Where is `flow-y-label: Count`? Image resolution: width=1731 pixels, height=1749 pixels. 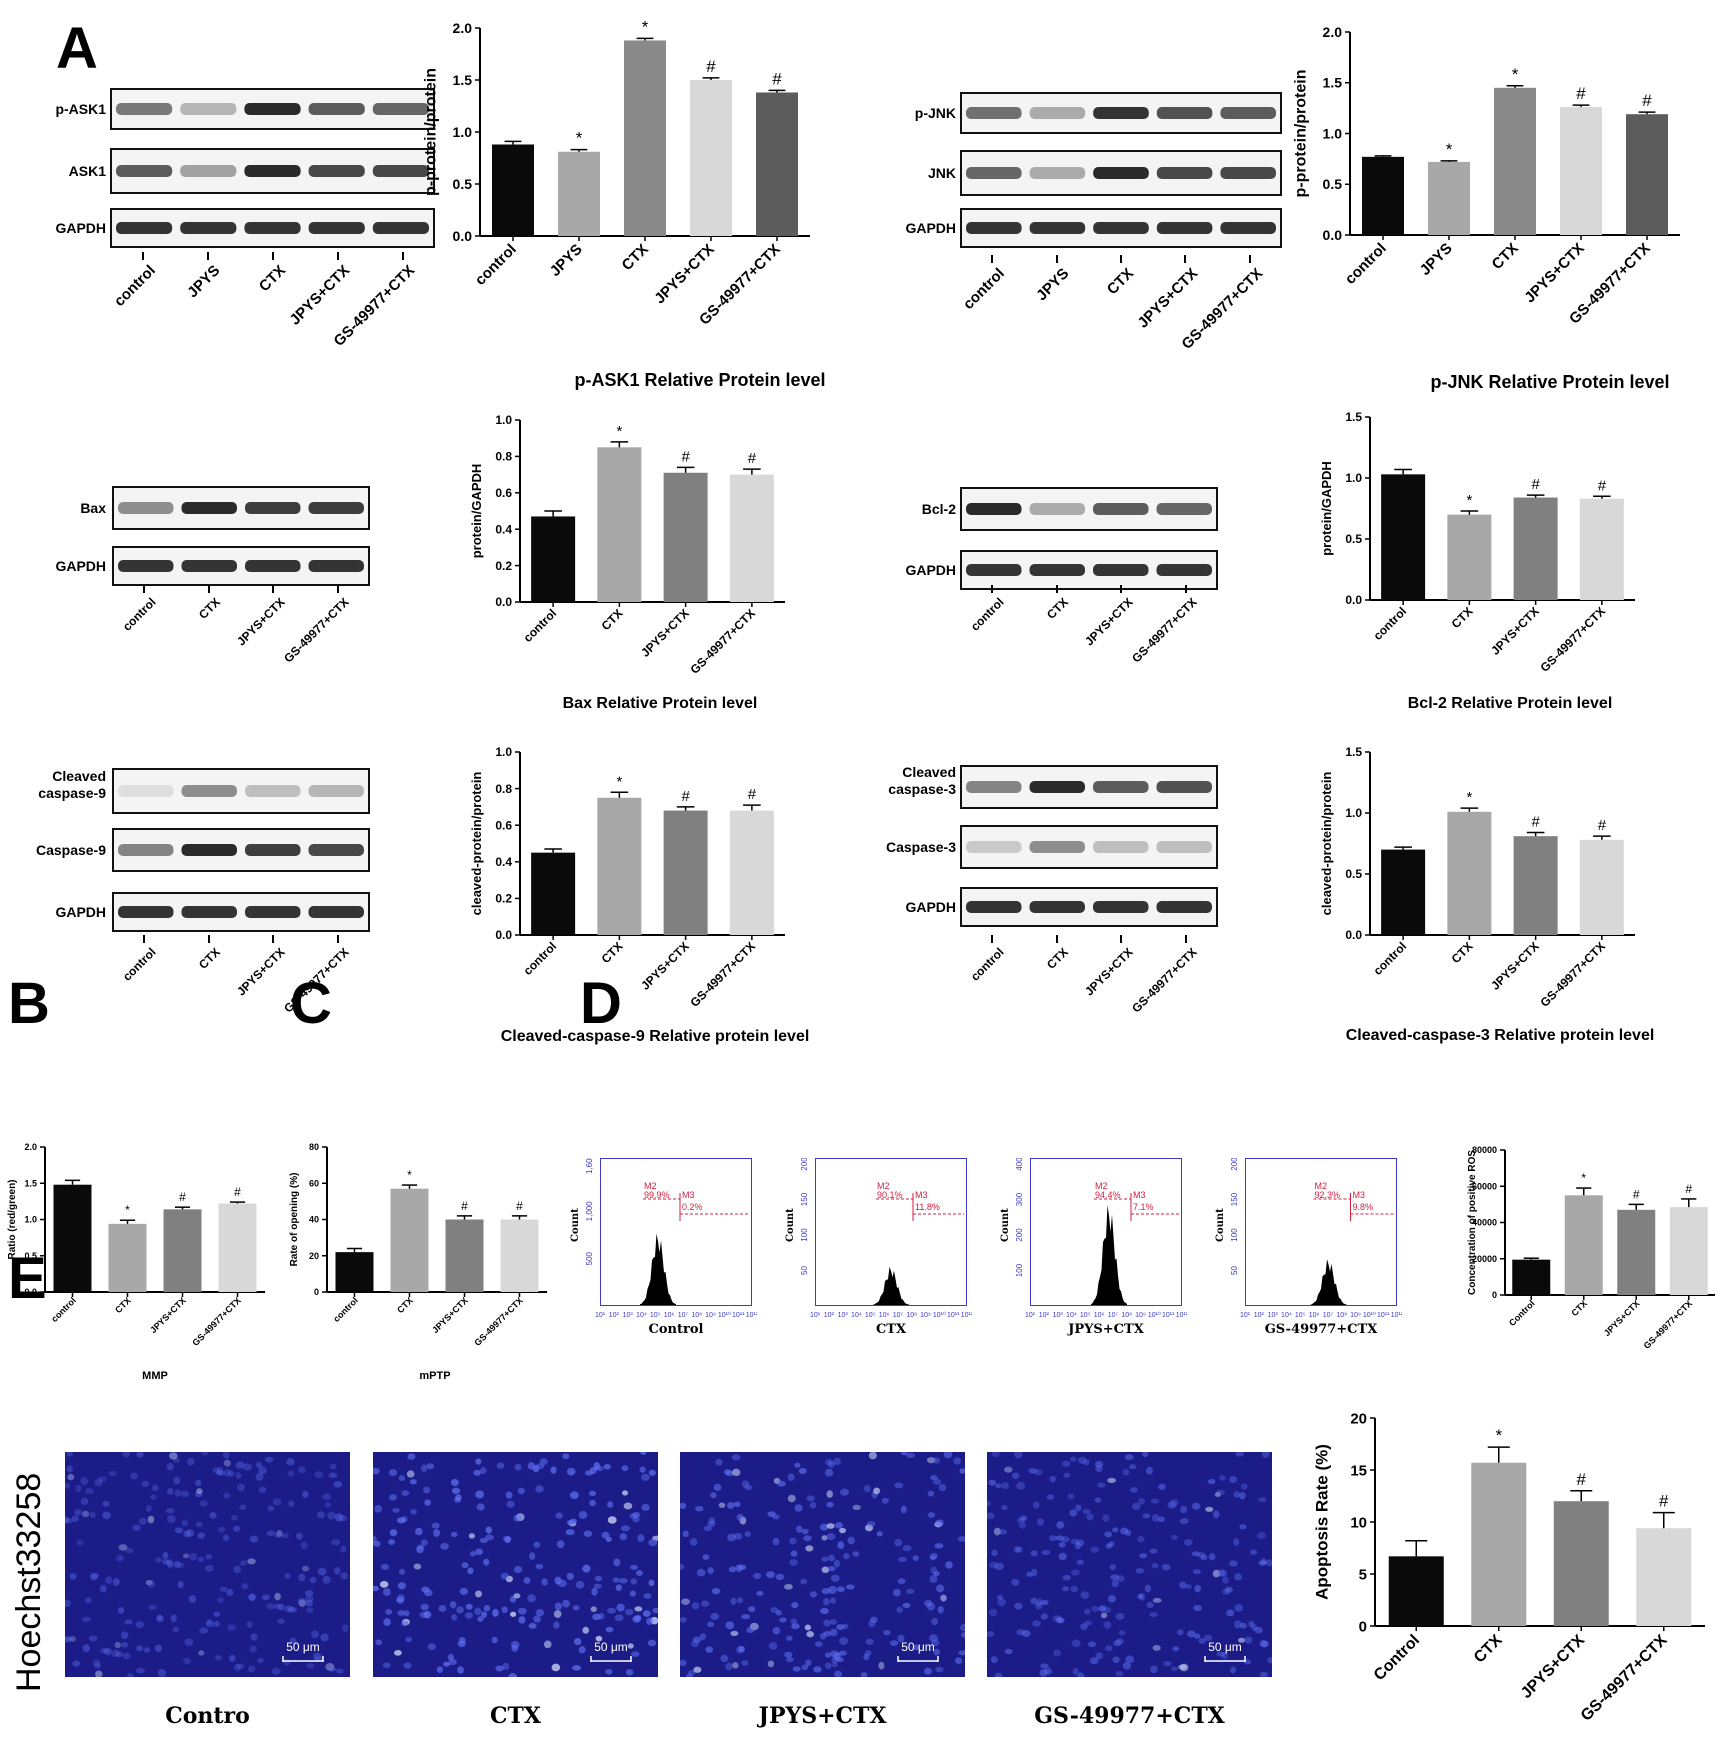 flow-y-label: Count is located at coordinates (1220, 1225).